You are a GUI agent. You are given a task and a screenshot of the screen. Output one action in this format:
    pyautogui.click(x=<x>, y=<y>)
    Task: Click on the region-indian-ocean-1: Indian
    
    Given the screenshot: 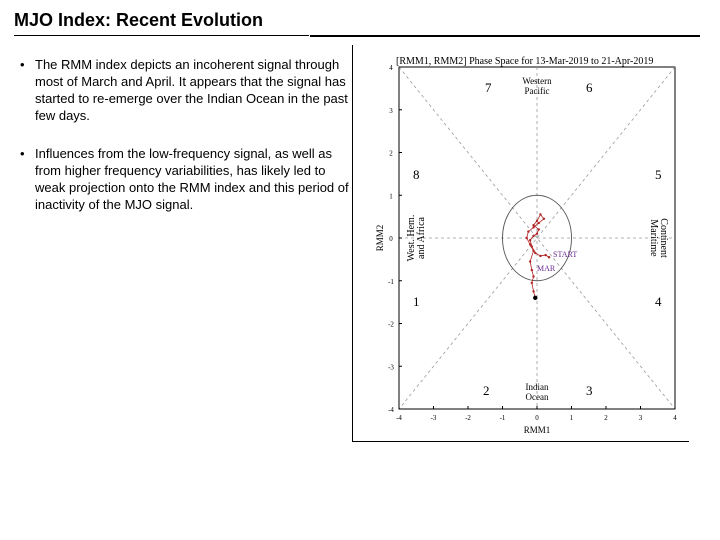 What is the action you would take?
    pyautogui.click(x=537, y=387)
    